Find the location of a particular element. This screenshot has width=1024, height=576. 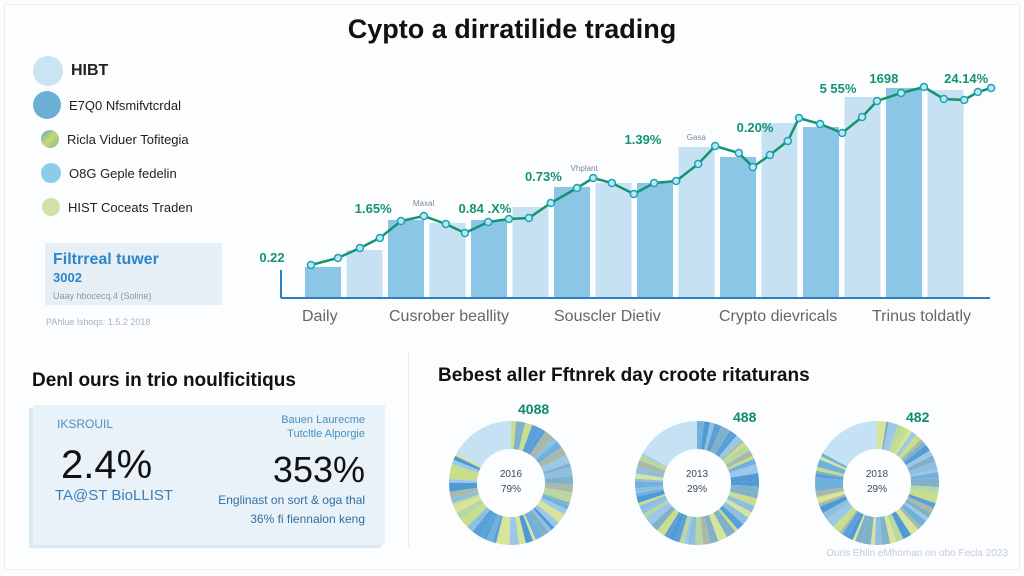

donut-top-label: 482 is located at coordinates (918, 417).